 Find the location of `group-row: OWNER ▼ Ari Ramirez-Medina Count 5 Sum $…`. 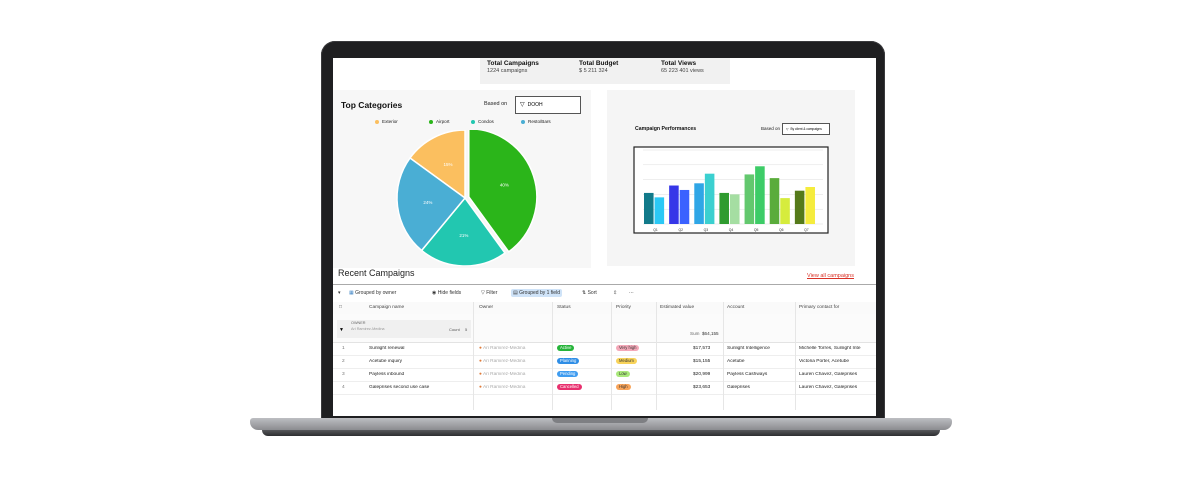

group-row: OWNER ▼ Ari Ramirez-Medina Count 5 Sum $… is located at coordinates (604, 328).